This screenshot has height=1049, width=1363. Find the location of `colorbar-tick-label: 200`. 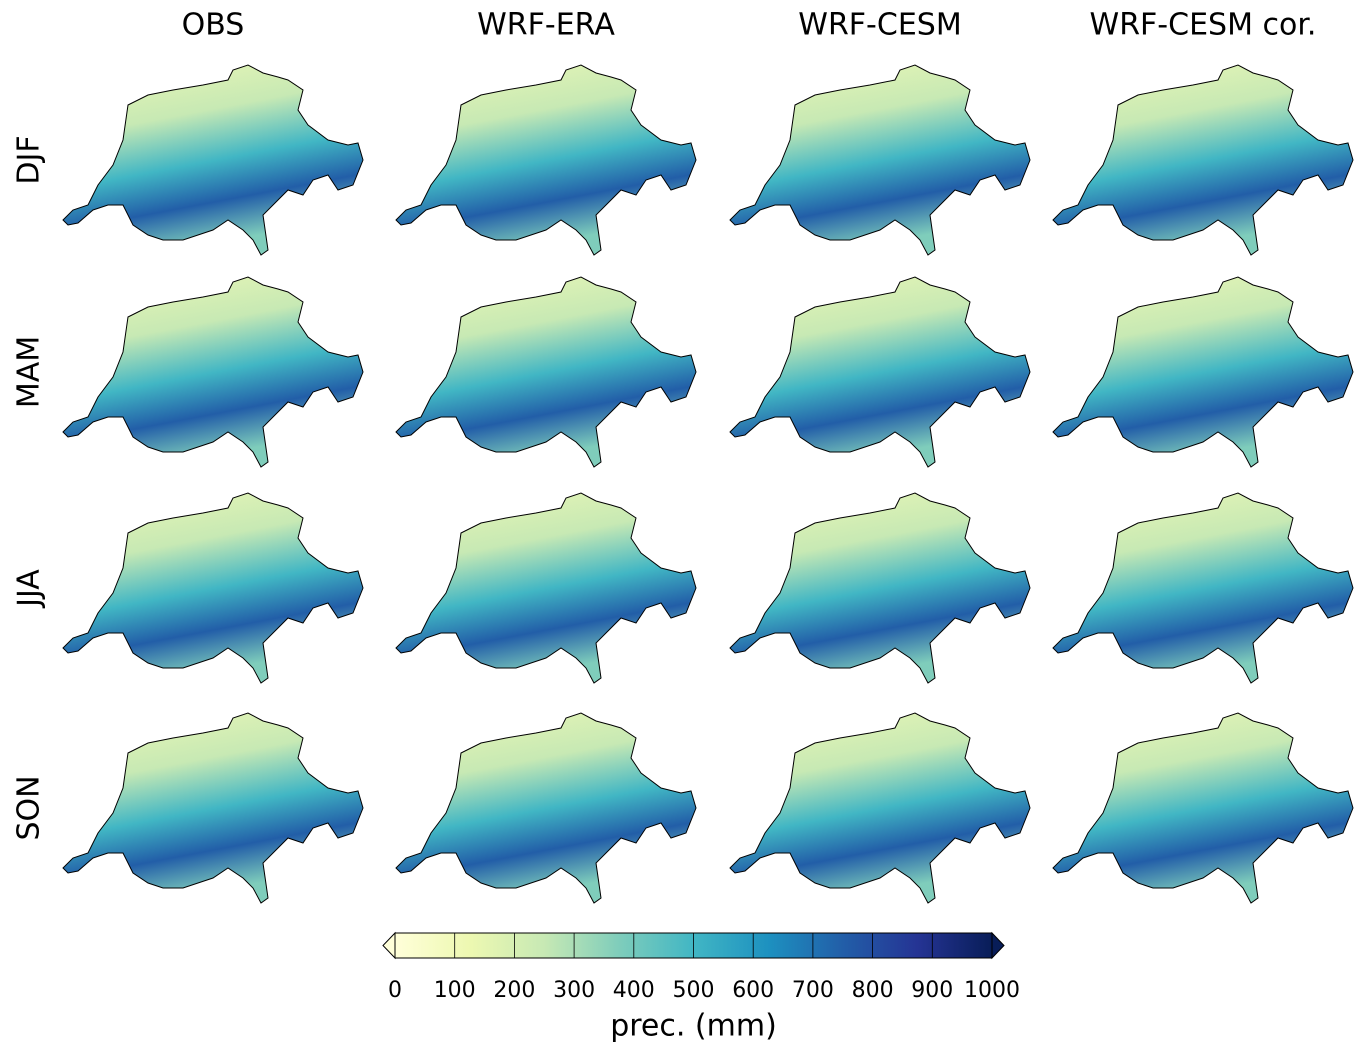

colorbar-tick-label: 200 is located at coordinates (514, 990).